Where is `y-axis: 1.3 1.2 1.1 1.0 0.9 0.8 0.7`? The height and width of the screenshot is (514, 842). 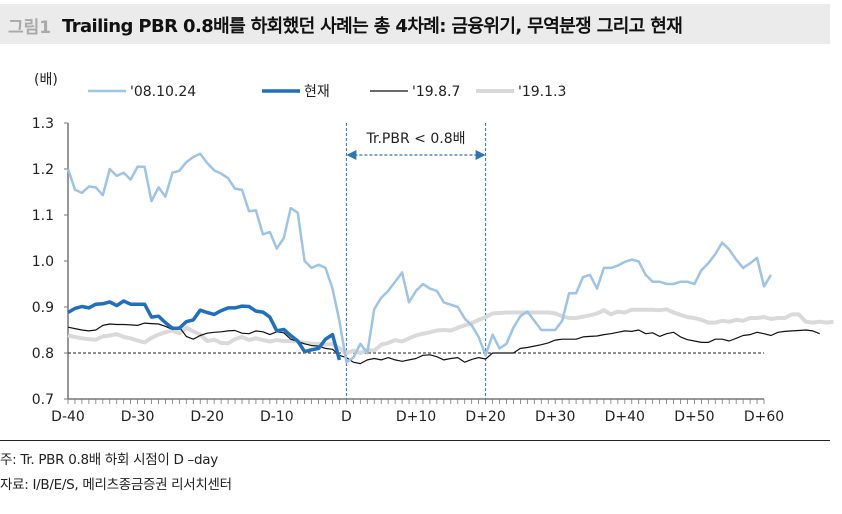
y-axis: 1.3 1.2 1.1 1.0 0.9 0.8 0.7 is located at coordinates (50, 262).